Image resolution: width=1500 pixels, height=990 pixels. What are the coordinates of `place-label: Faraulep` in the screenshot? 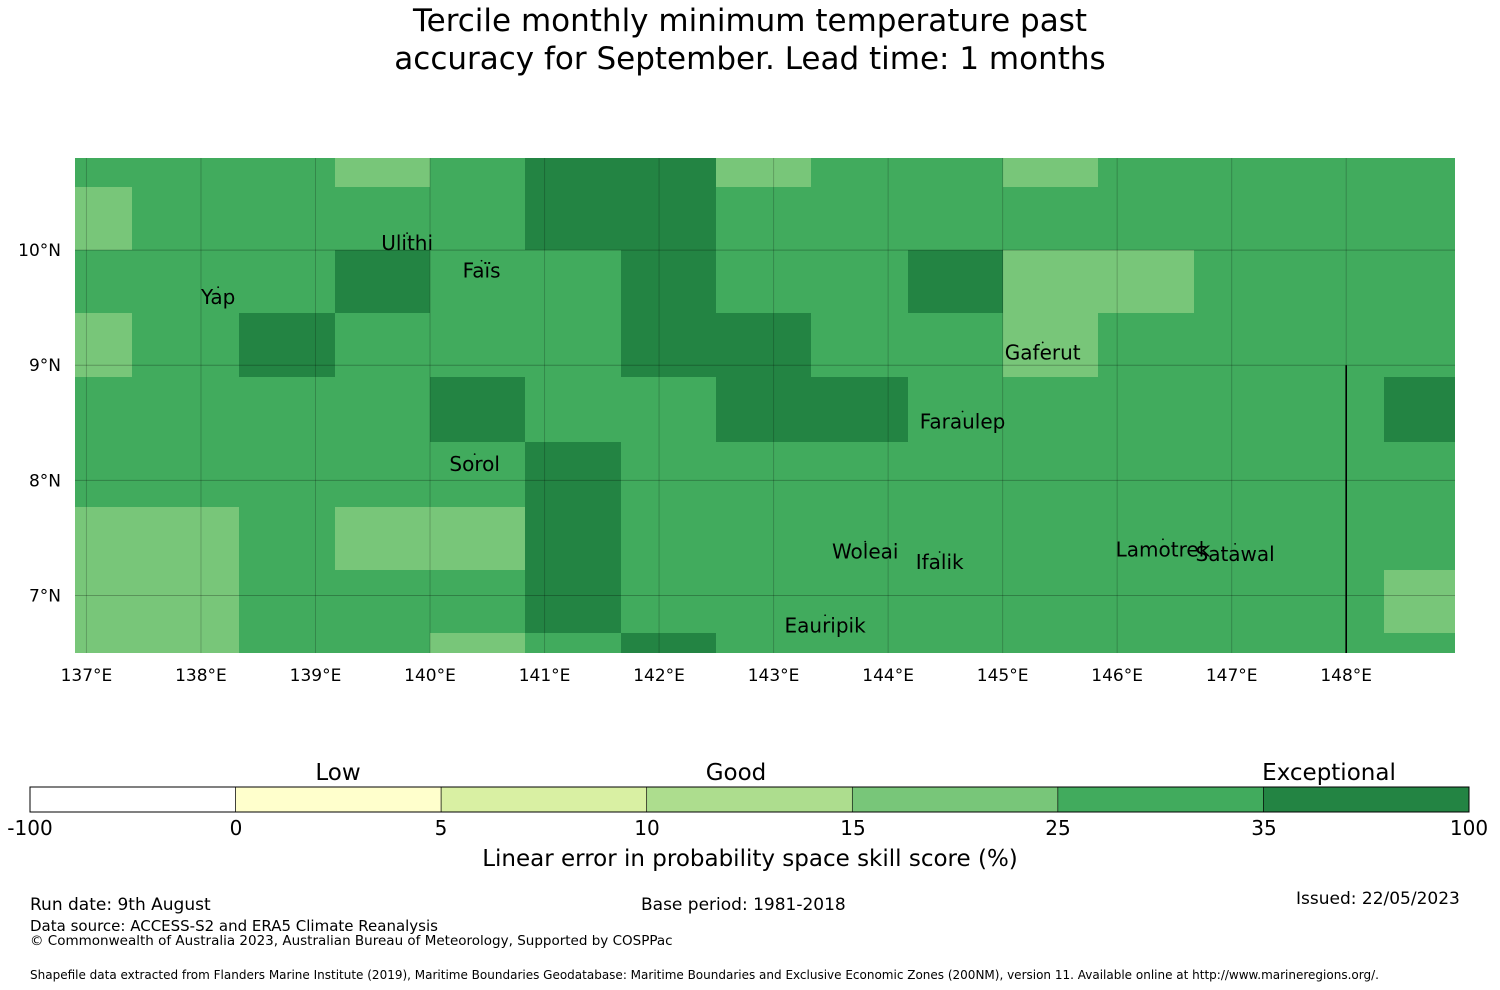 It's located at (963, 422).